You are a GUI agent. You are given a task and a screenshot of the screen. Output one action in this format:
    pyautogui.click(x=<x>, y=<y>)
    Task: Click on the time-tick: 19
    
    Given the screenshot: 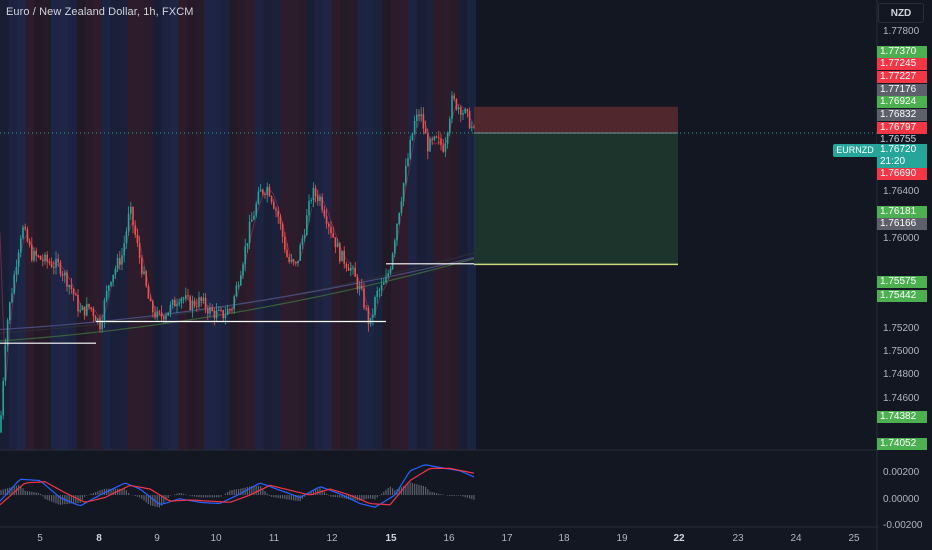 What is the action you would take?
    pyautogui.click(x=622, y=538)
    